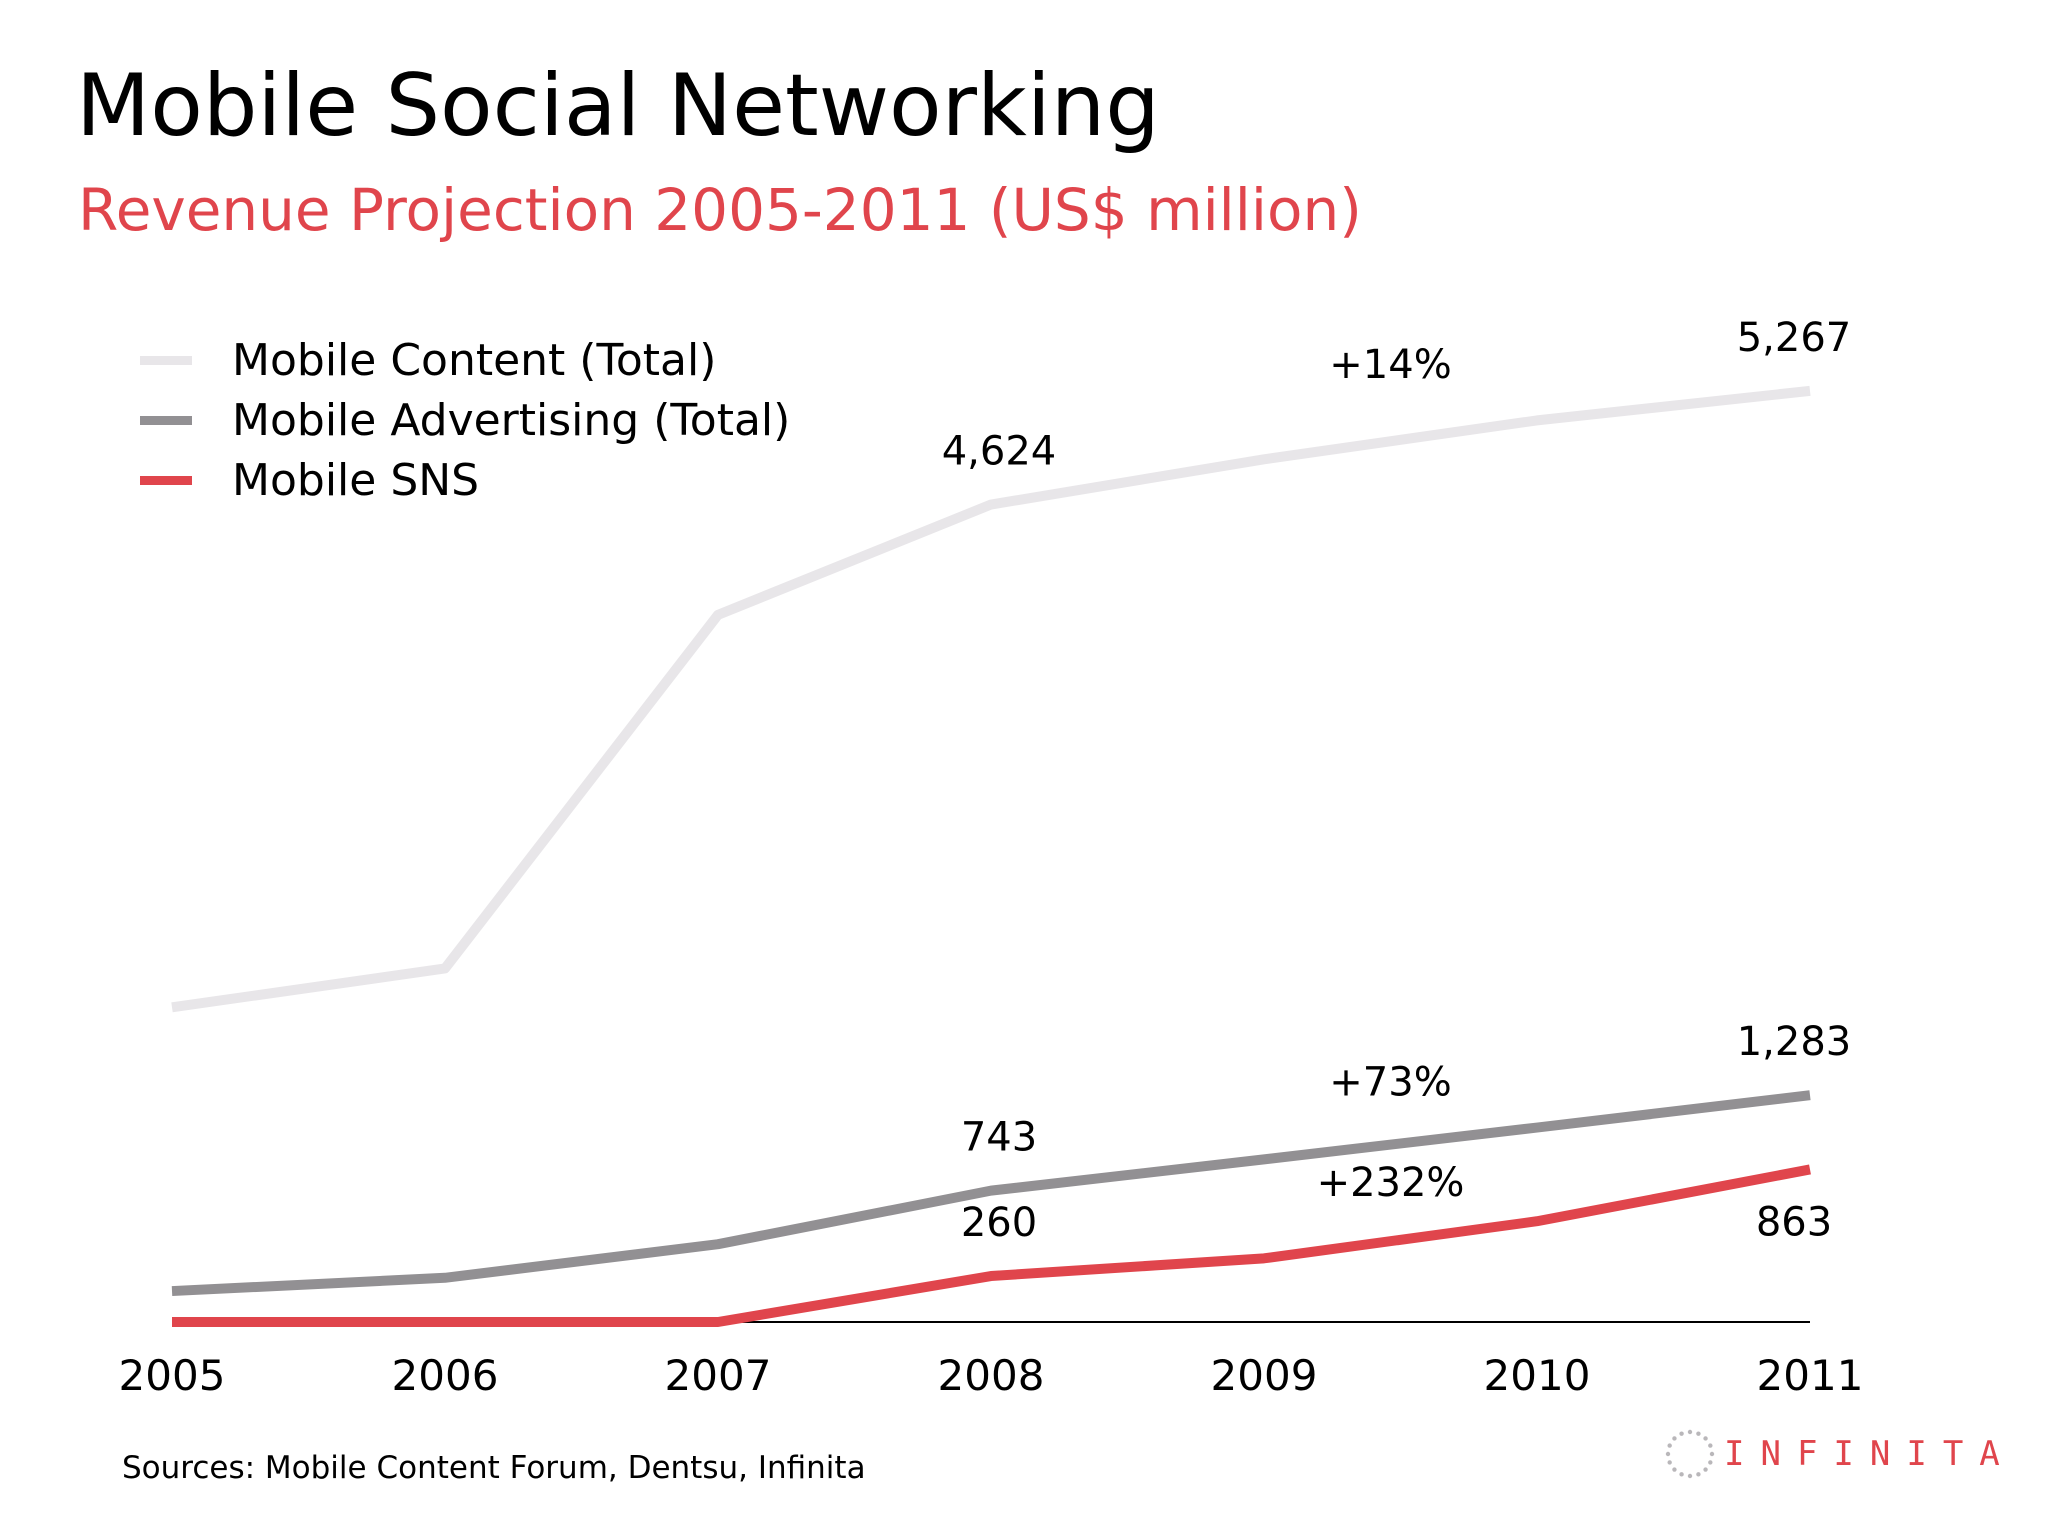 This screenshot has width=2048, height=1536. I want to click on legend-label-mobile-content: Mobile Content (Total), so click(474, 360).